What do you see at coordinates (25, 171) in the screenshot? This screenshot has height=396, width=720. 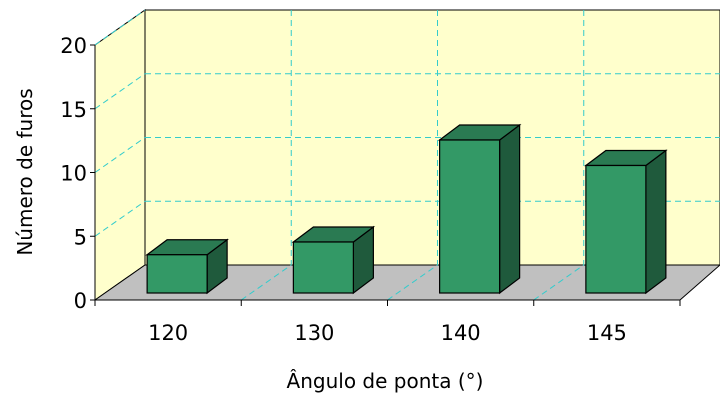 I see `y-axis-title: Número de furos` at bounding box center [25, 171].